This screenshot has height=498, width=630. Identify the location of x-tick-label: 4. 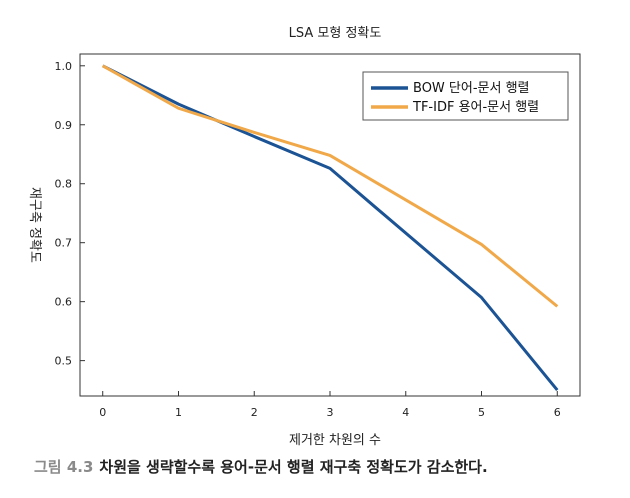
(405, 412).